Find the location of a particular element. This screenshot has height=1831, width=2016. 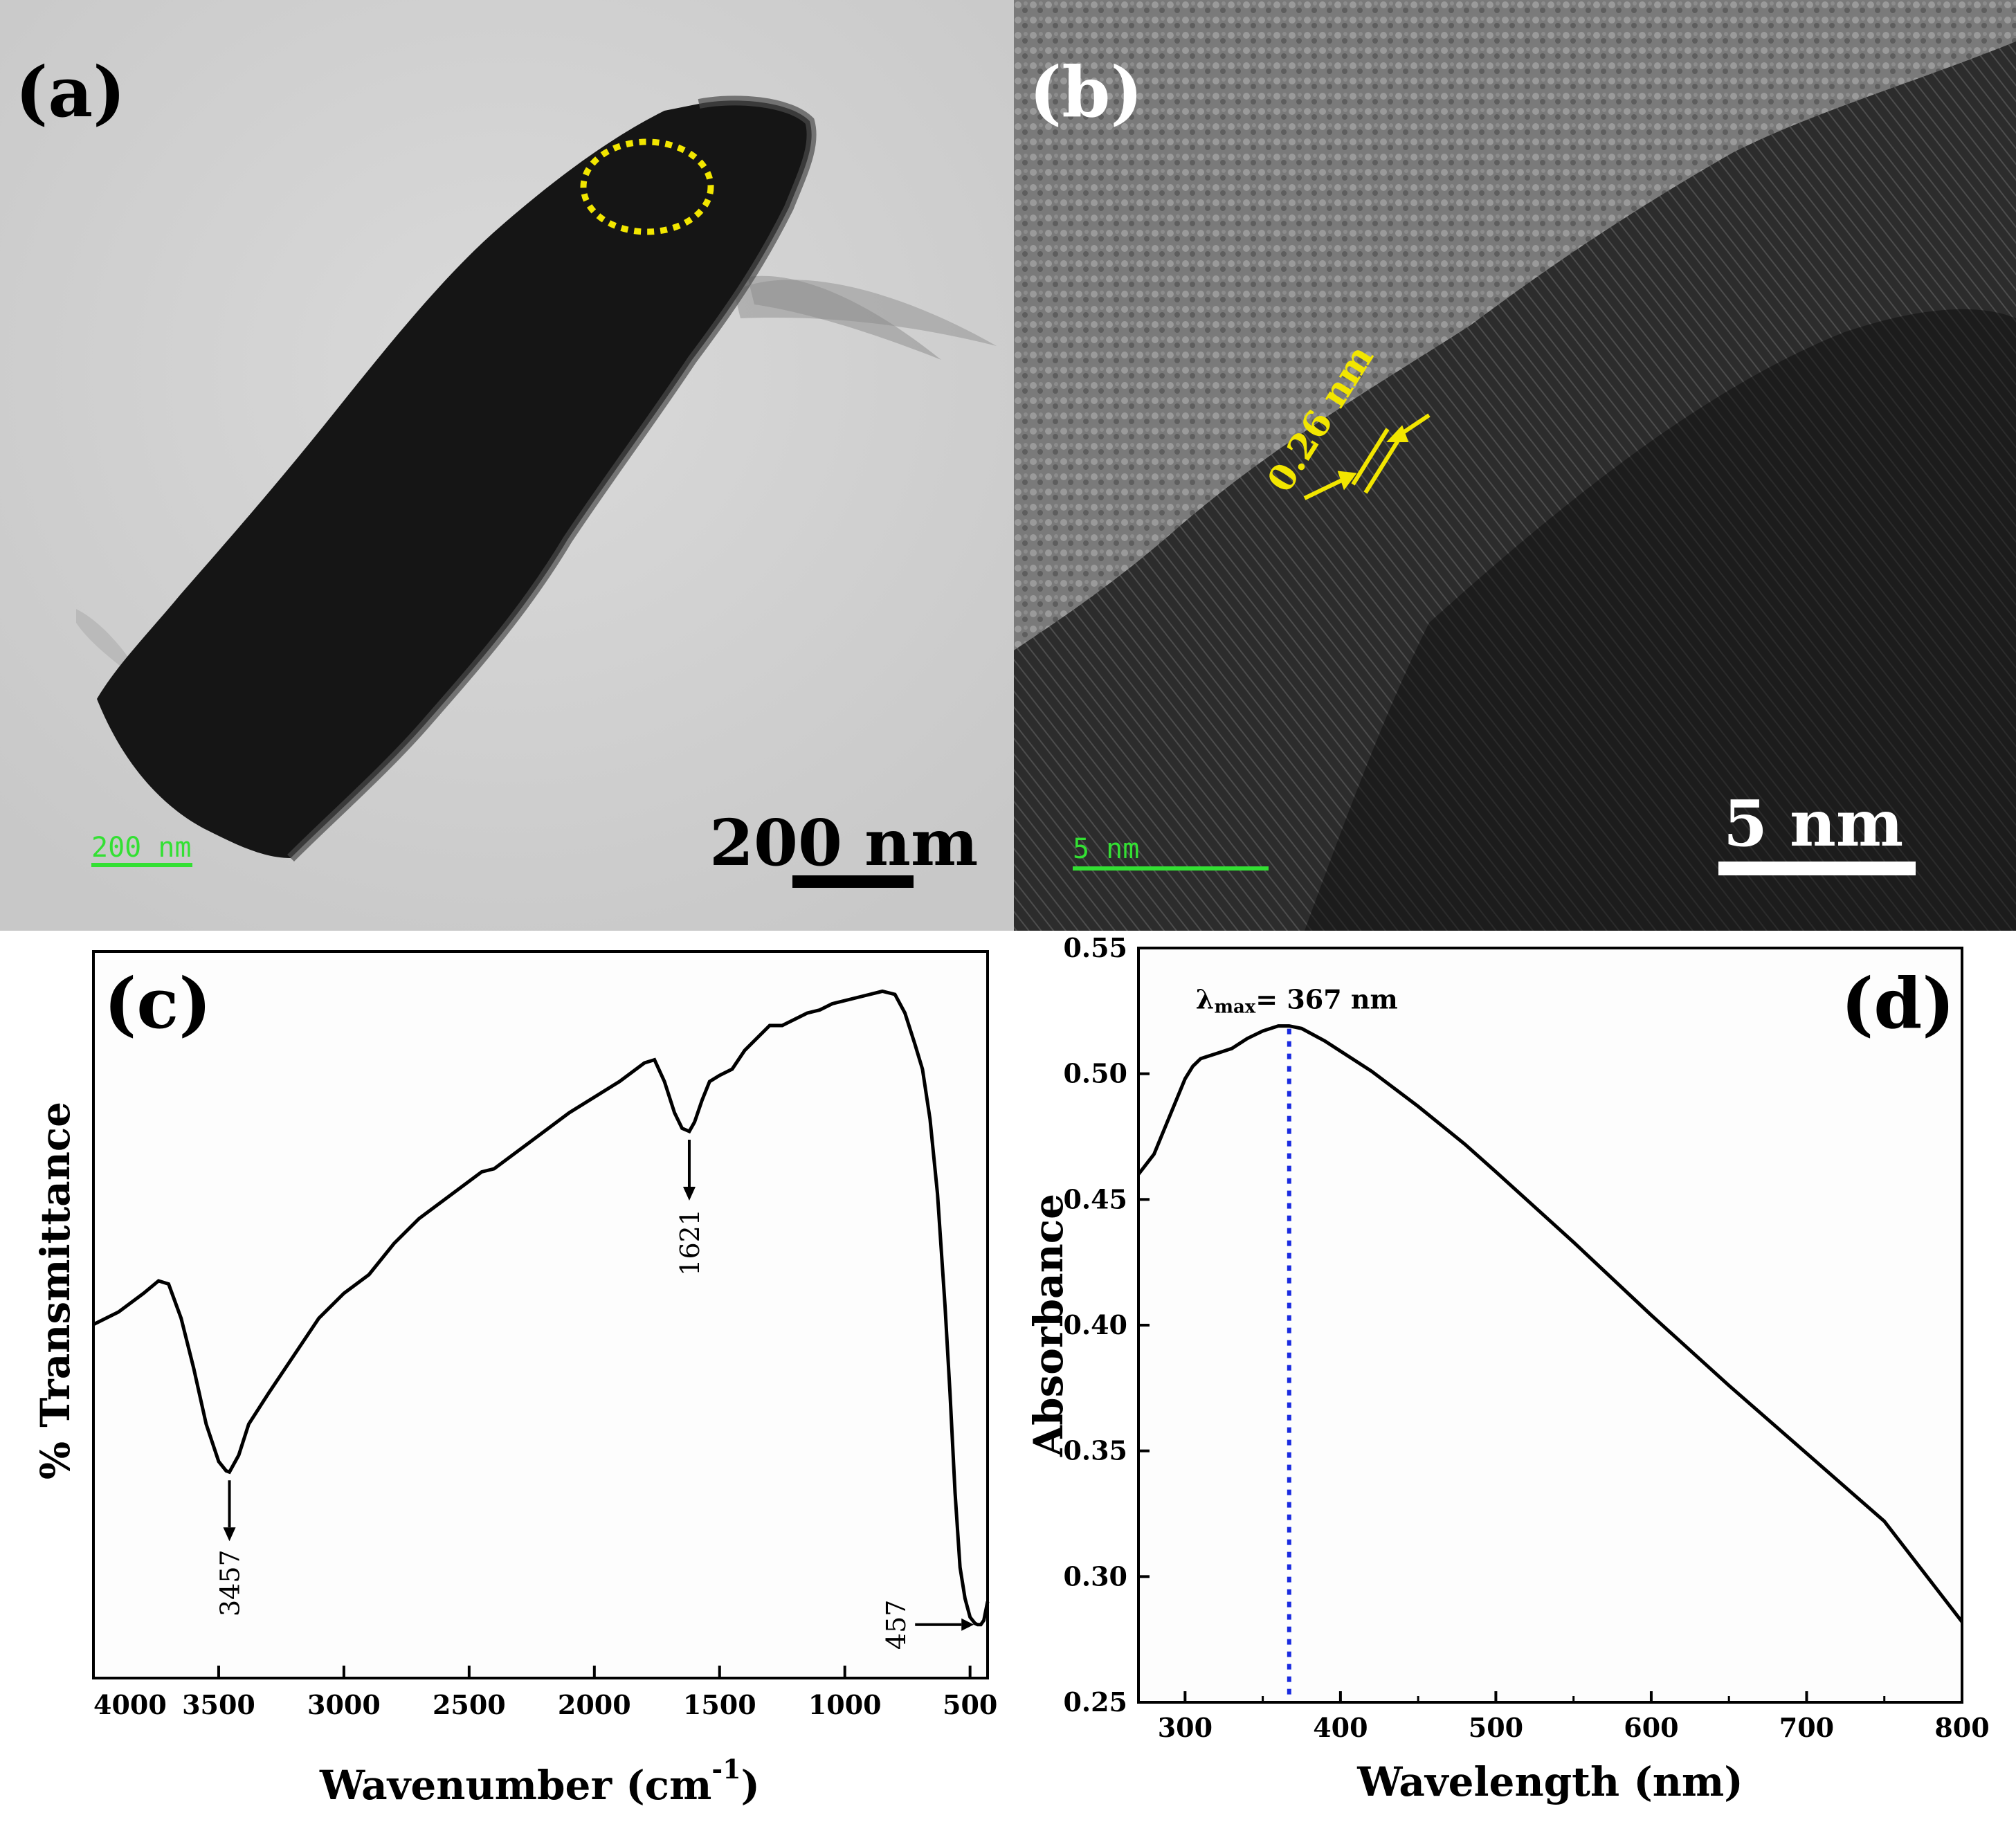

nanorod-particle is located at coordinates (454, 479).